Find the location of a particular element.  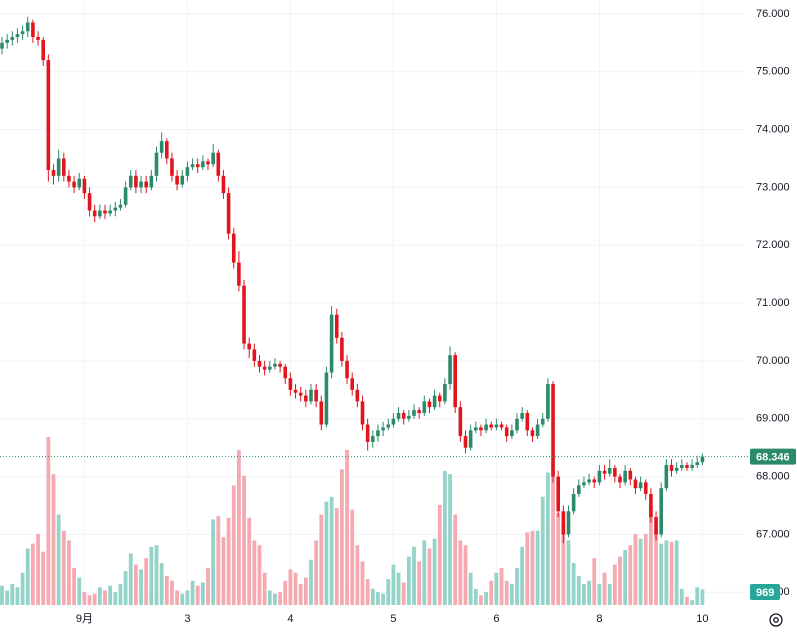

gear-inner is located at coordinates (776, 620).